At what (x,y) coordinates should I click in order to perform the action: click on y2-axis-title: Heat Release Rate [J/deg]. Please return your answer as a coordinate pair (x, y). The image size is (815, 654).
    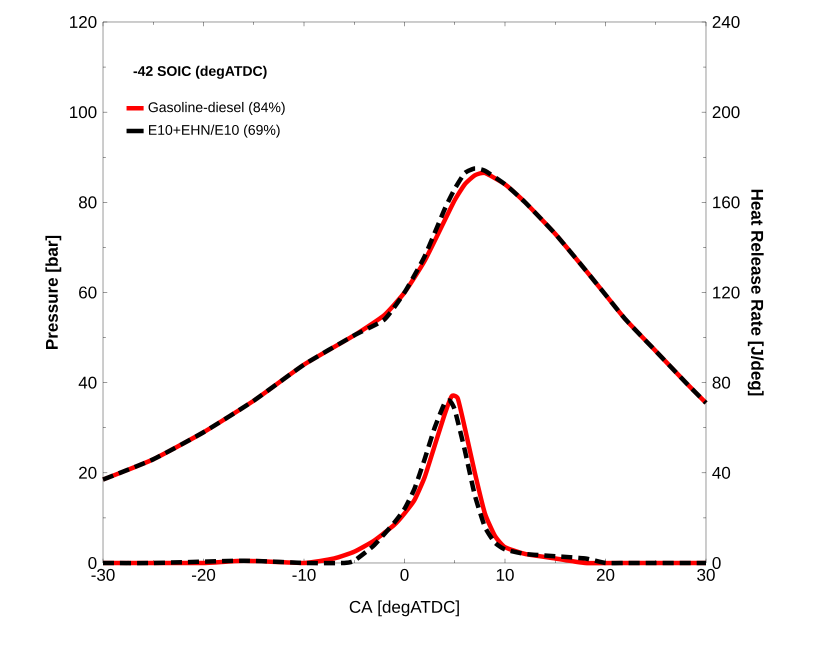
    Looking at the image, I should click on (756, 293).